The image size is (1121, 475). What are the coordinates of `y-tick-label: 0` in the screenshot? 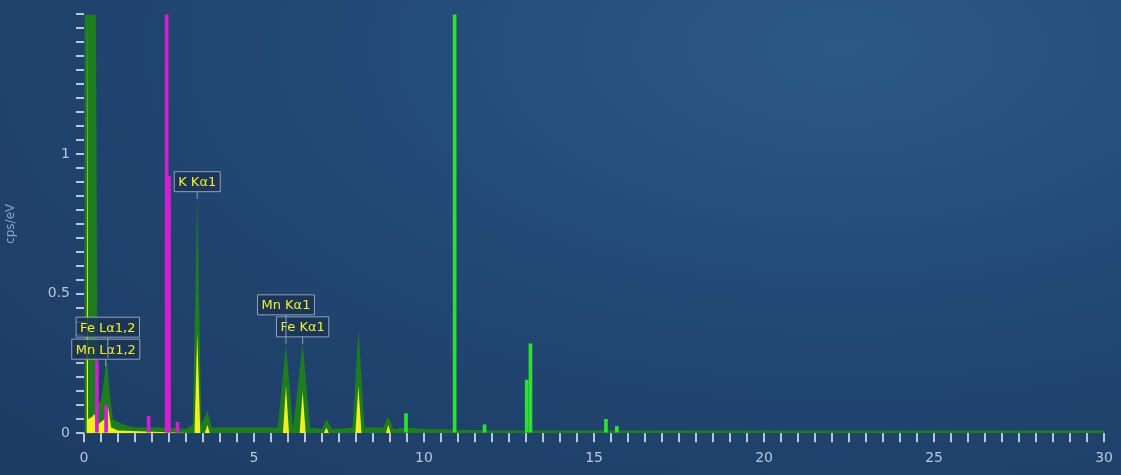 It's located at (65, 431).